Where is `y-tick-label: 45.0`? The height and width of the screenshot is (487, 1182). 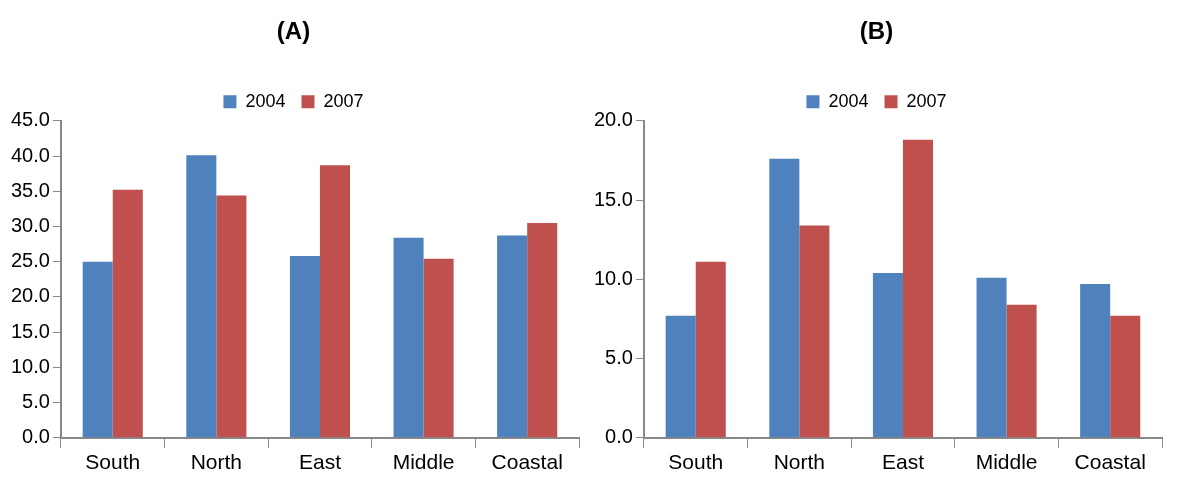 y-tick-label: 45.0 is located at coordinates (30, 119).